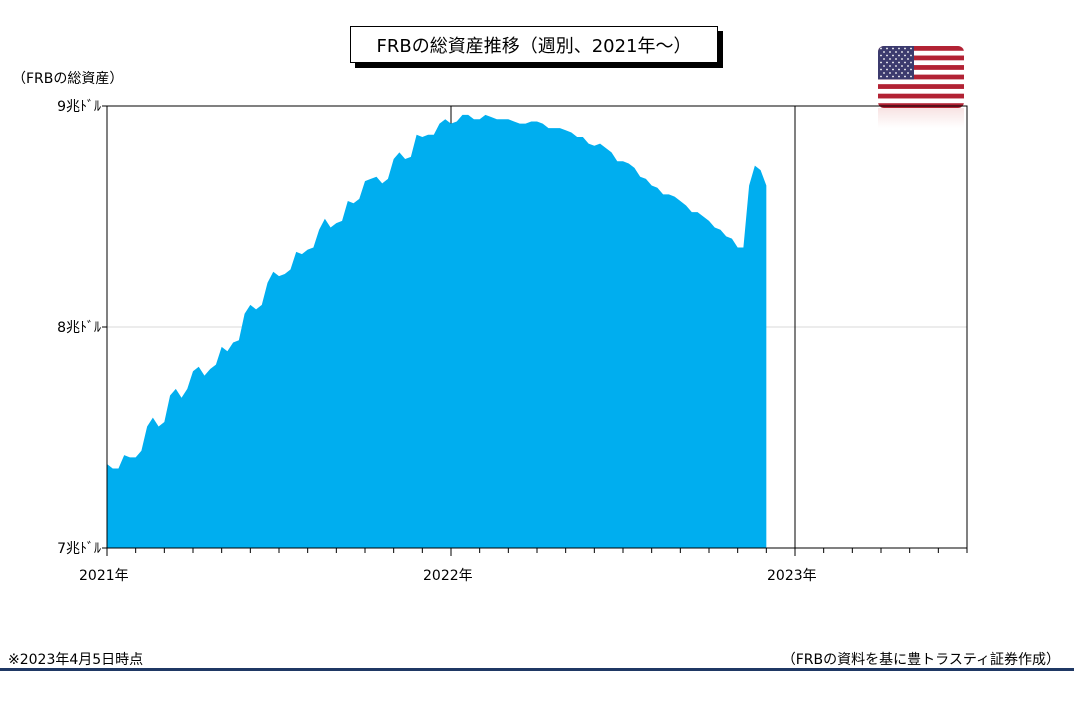 Image resolution: width=1074 pixels, height=707 pixels. What do you see at coordinates (76, 660) in the screenshot?
I see `footnote-date: ※2023年4月5日時点` at bounding box center [76, 660].